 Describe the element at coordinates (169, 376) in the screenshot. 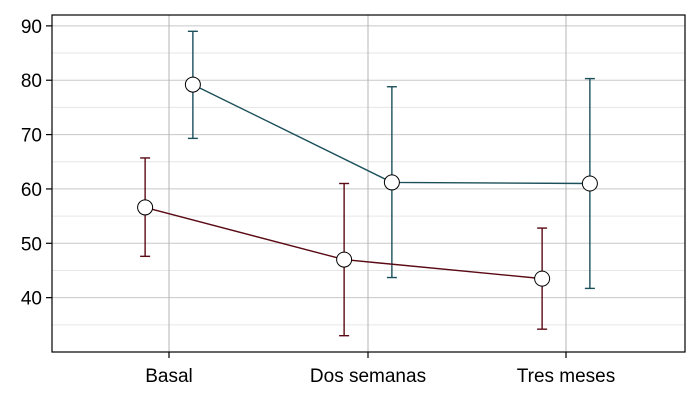

I see `x-tick-label: Basal` at that location.